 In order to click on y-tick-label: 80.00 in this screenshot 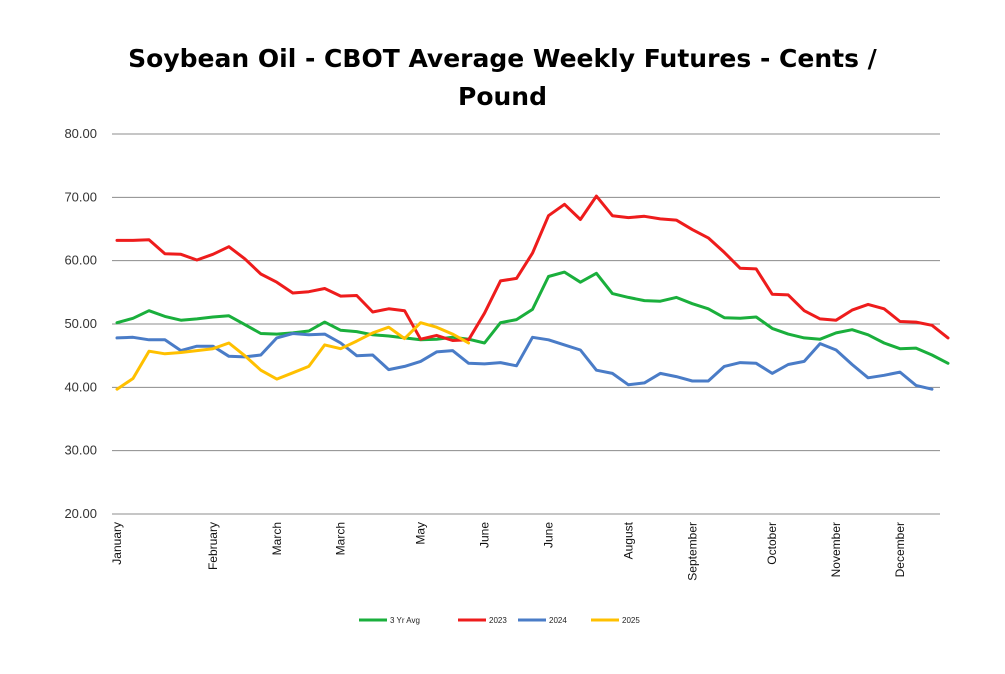, I will do `click(80, 133)`.